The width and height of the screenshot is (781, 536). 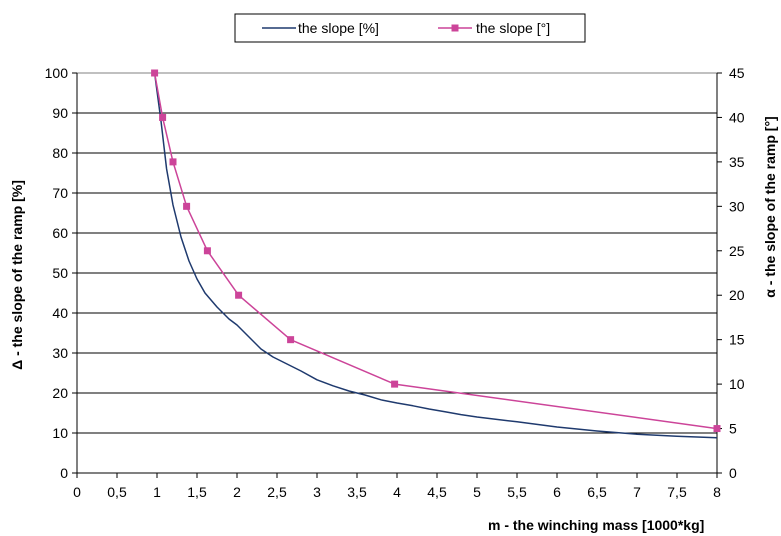 What do you see at coordinates (397, 492) in the screenshot?
I see `x-tick-label: 4` at bounding box center [397, 492].